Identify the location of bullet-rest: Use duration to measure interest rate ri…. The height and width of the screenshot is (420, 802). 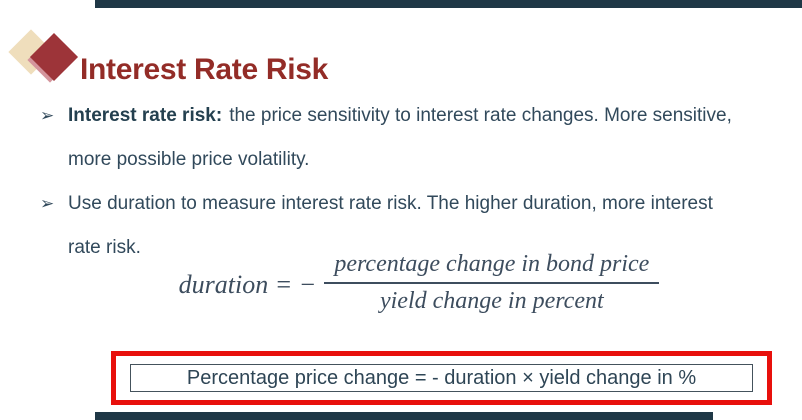
(390, 225).